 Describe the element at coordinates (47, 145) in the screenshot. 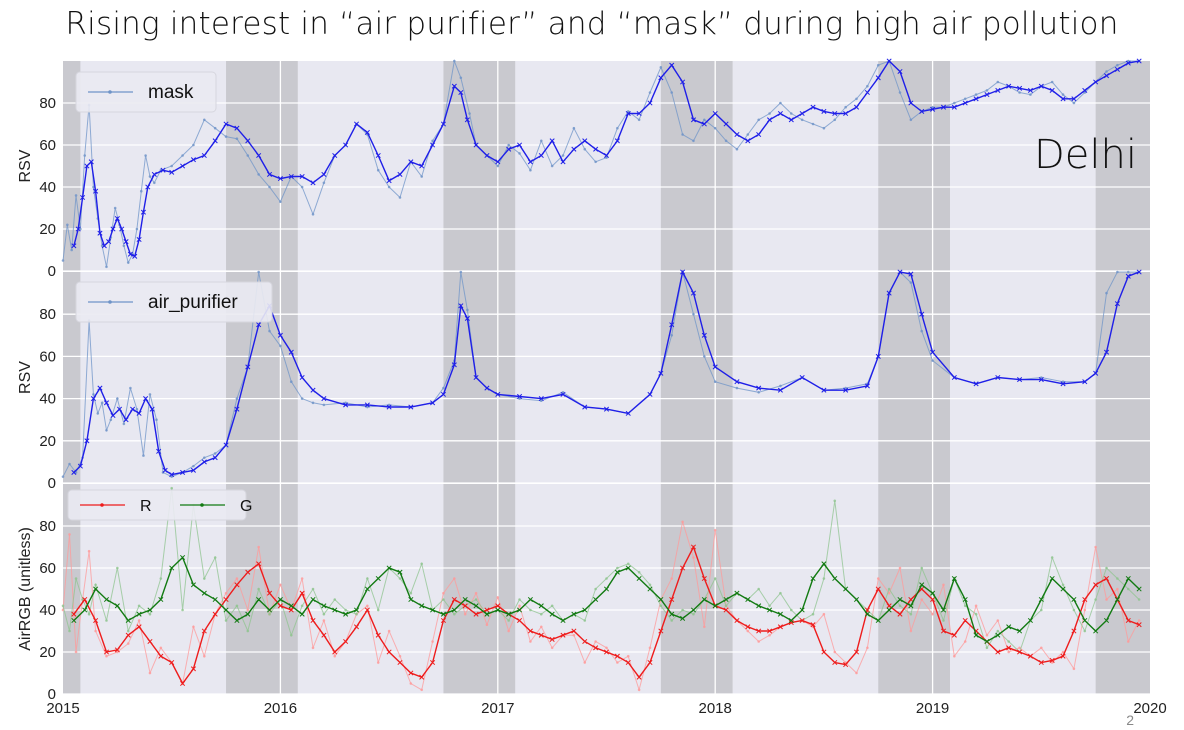

I see `mask-y-tick-label: 60` at that location.